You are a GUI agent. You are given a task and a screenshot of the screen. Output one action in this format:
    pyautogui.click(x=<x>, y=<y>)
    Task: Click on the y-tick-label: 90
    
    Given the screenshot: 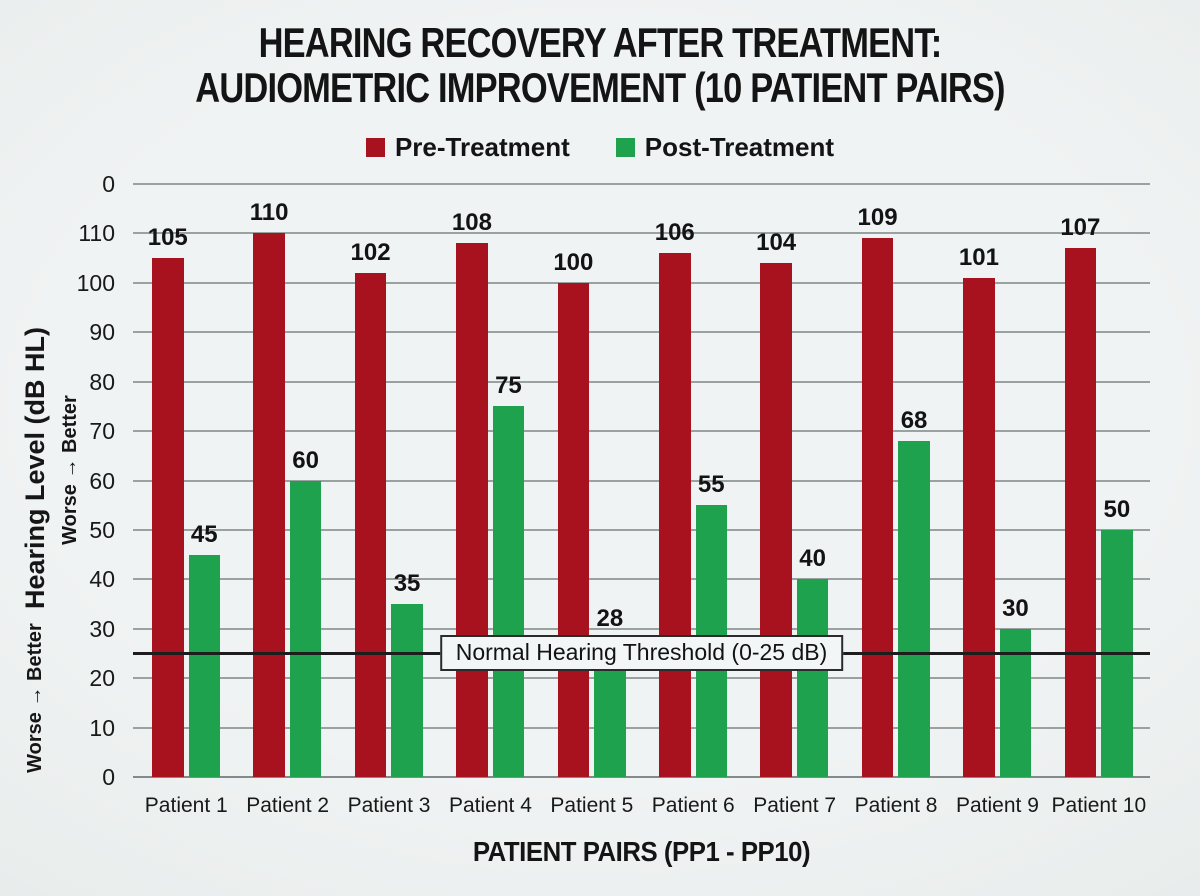 What is the action you would take?
    pyautogui.click(x=102, y=332)
    